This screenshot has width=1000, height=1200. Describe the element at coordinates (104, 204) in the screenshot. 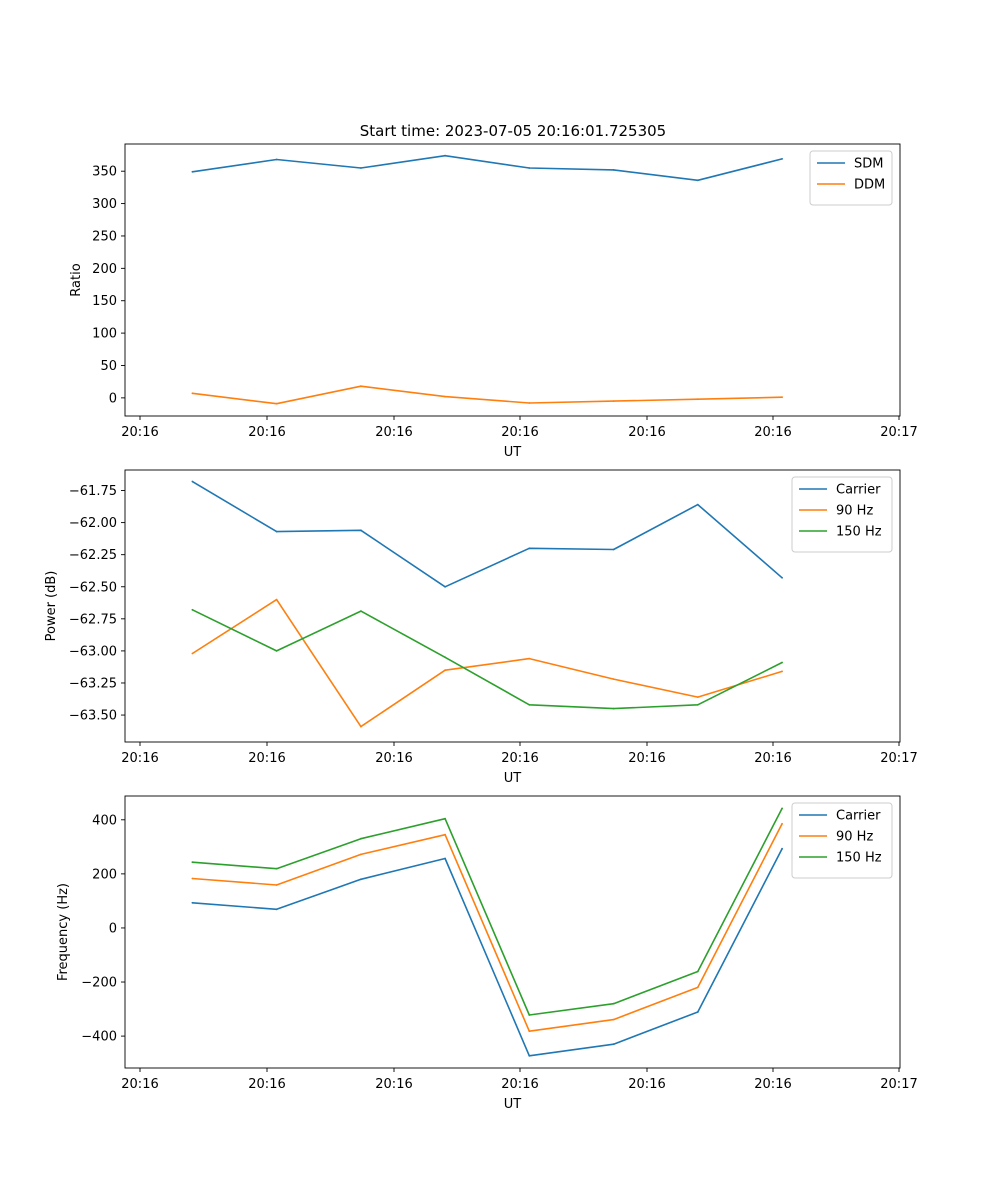

I see `y-tick-label: 300` at that location.